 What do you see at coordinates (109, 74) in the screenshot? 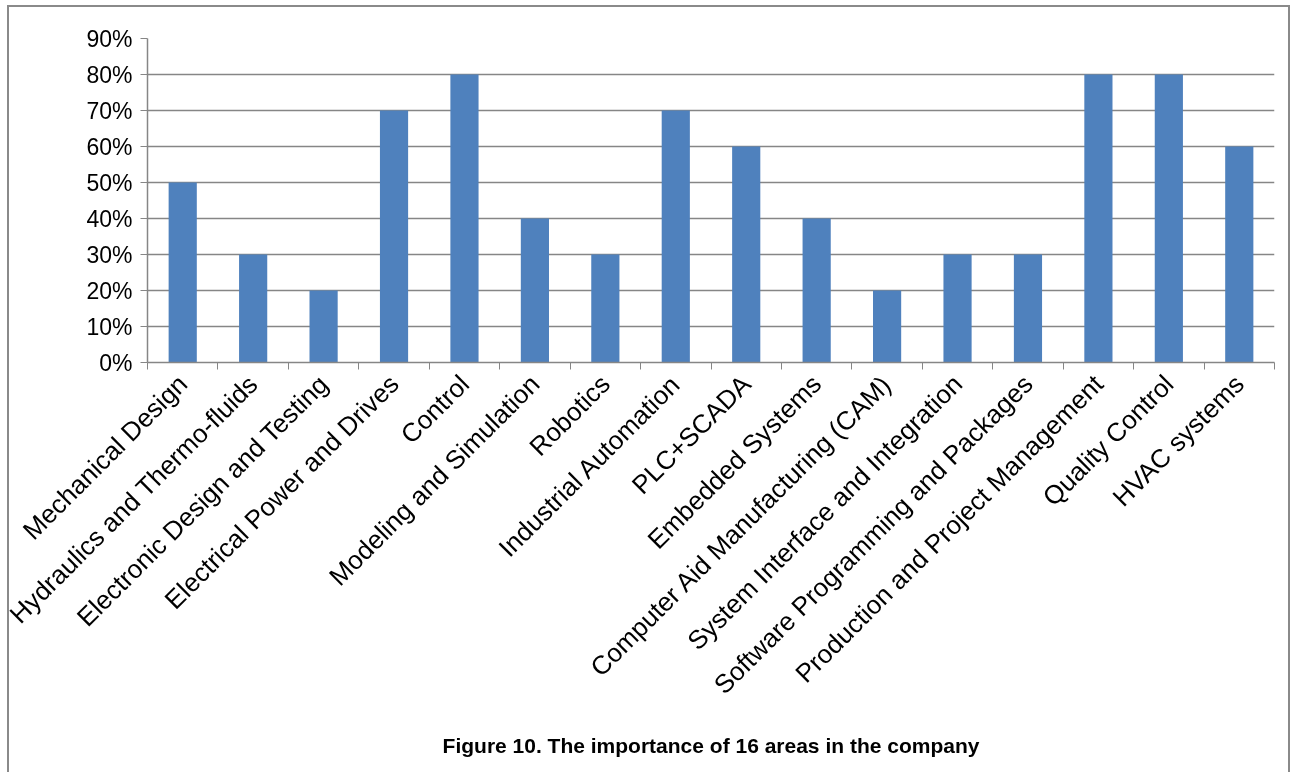
I see `y-tick-label: 80%` at bounding box center [109, 74].